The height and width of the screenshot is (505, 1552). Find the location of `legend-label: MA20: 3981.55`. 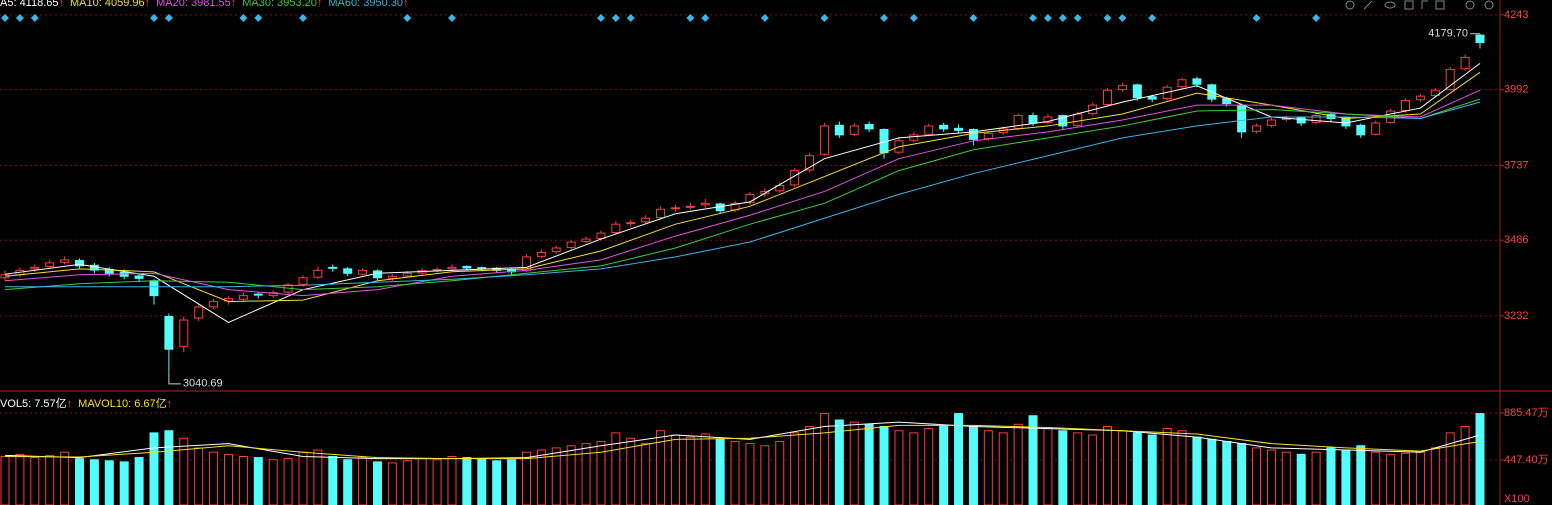

legend-label: MA20: 3981.55 is located at coordinates (193, 4).